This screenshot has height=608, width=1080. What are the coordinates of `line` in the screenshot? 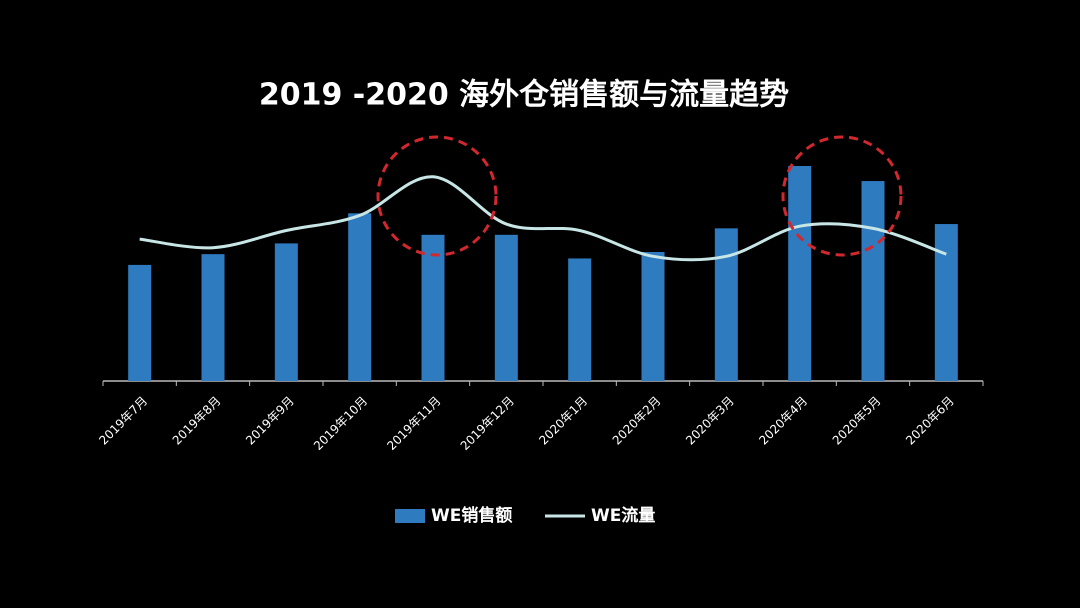 It's located at (543, 218).